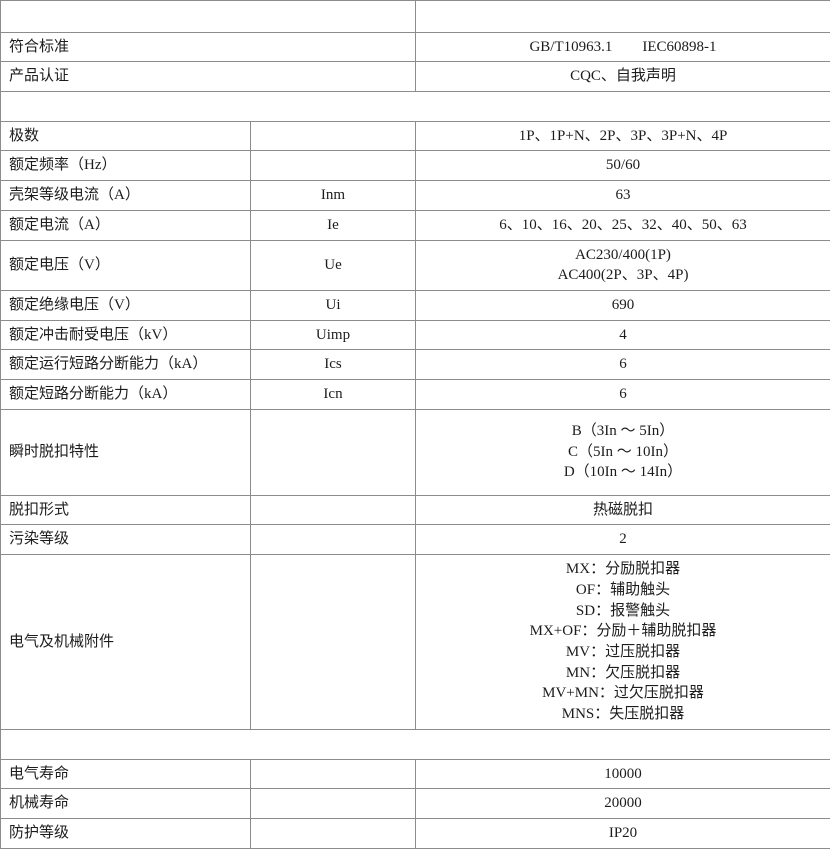 This screenshot has width=830, height=849. Describe the element at coordinates (126, 834) in the screenshot. I see `spec-label: 防护等级` at that location.